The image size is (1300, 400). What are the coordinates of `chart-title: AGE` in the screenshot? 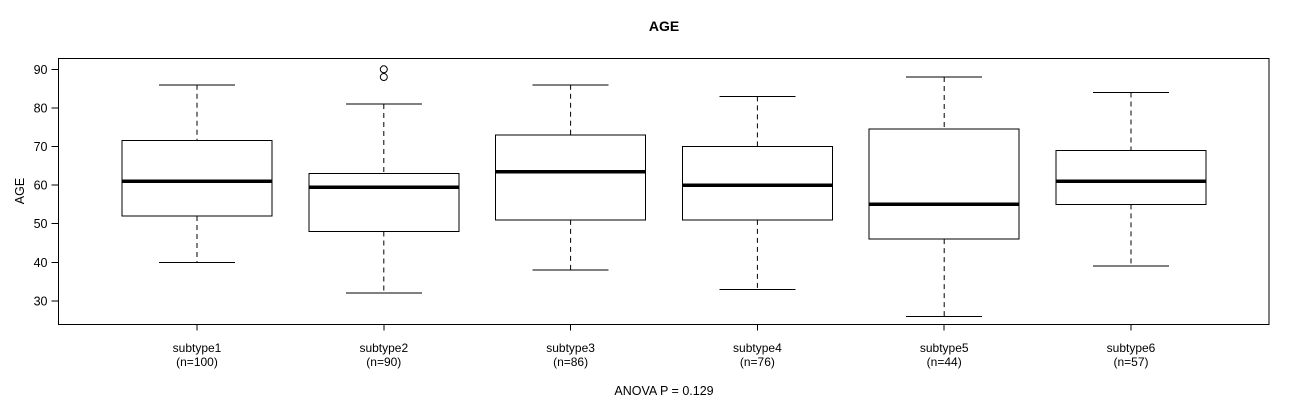 It's located at (664, 26).